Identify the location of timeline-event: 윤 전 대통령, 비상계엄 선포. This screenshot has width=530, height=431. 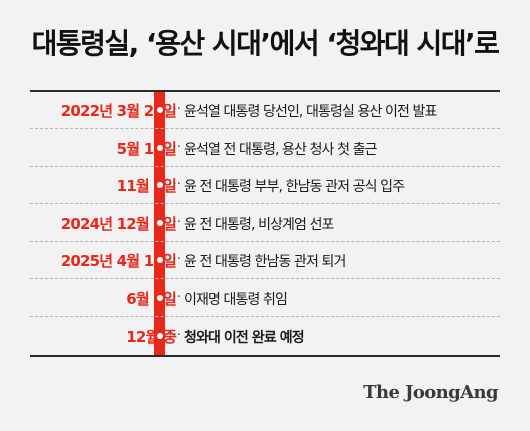
(259, 224).